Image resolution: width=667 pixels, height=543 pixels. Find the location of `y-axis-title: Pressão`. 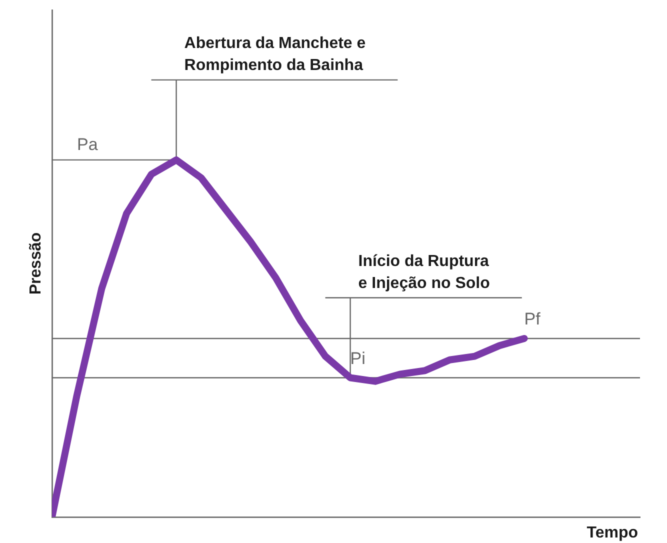

y-axis-title: Pressão is located at coordinates (35, 263).